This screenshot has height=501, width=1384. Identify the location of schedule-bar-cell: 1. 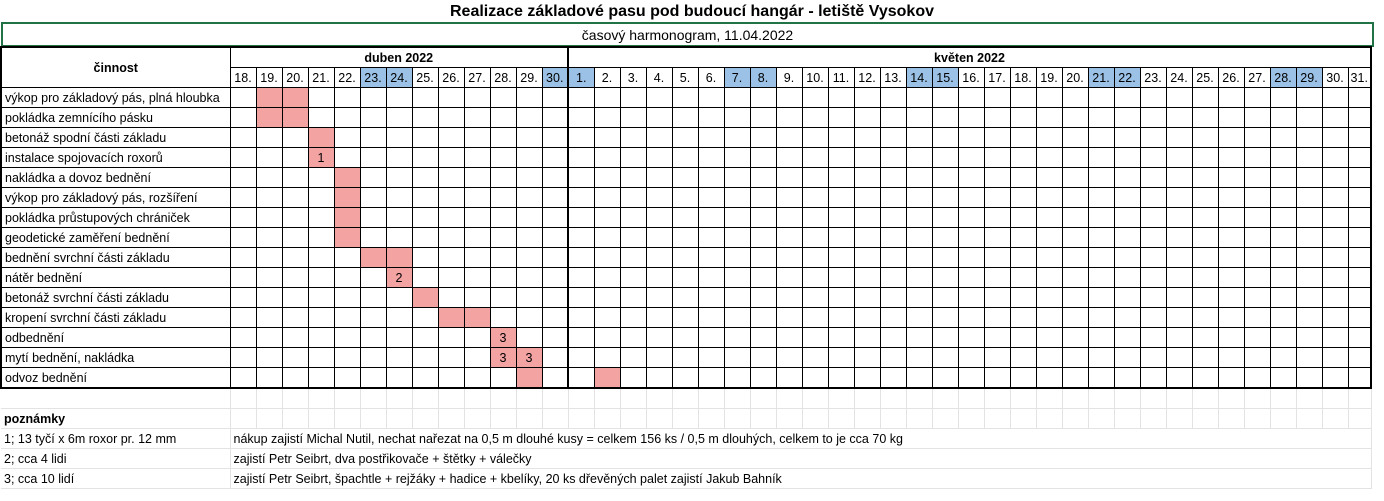
(321, 157).